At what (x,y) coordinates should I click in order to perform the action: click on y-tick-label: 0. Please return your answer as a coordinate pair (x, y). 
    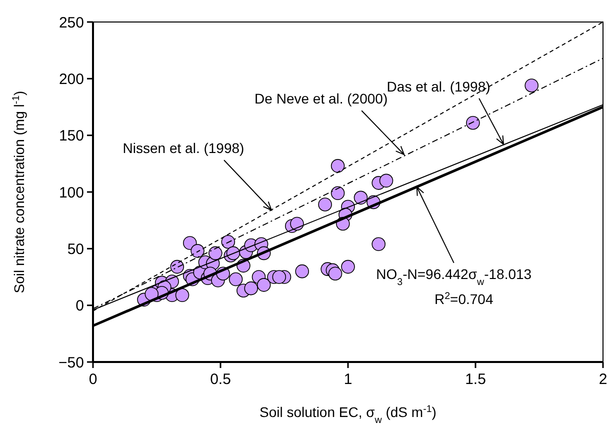
    Looking at the image, I should click on (80, 306).